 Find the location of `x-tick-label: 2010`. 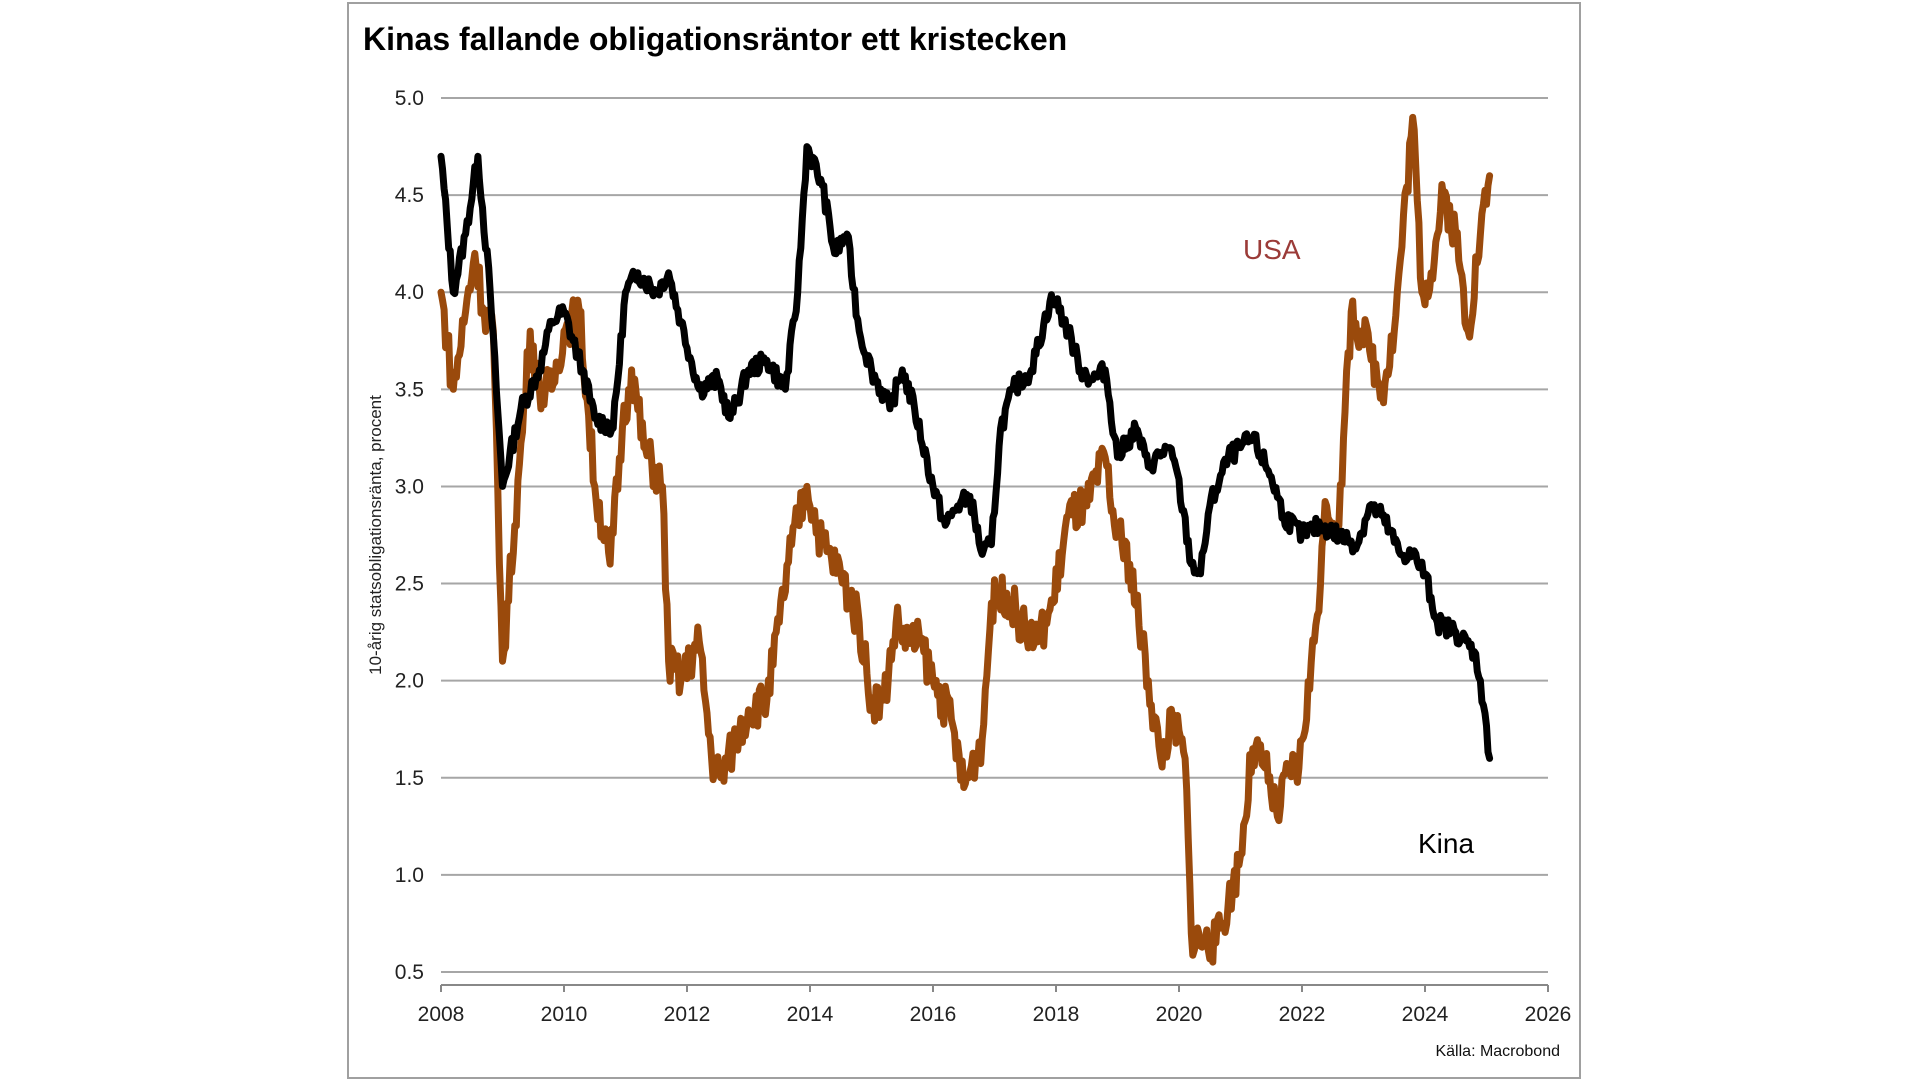

x-tick-label: 2010 is located at coordinates (564, 1014).